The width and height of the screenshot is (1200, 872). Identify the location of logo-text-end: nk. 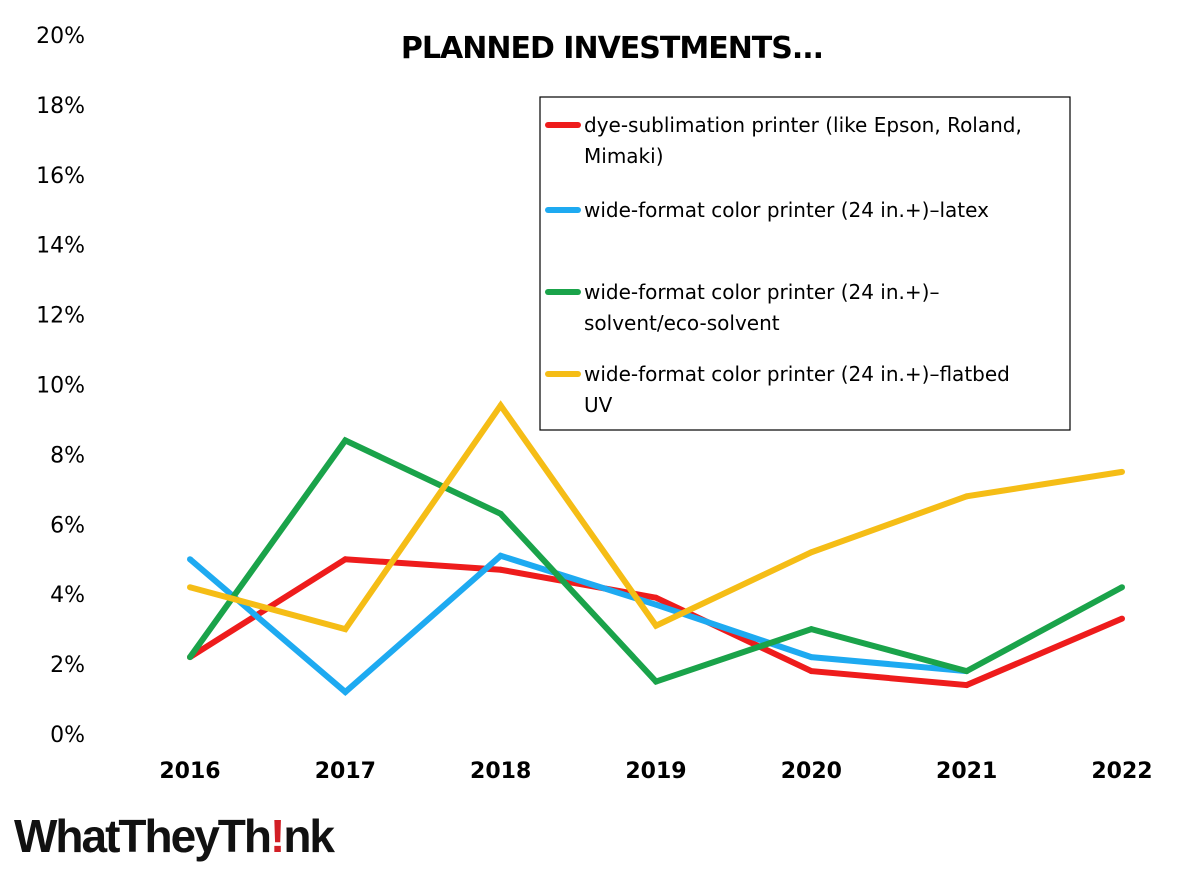
(309, 836).